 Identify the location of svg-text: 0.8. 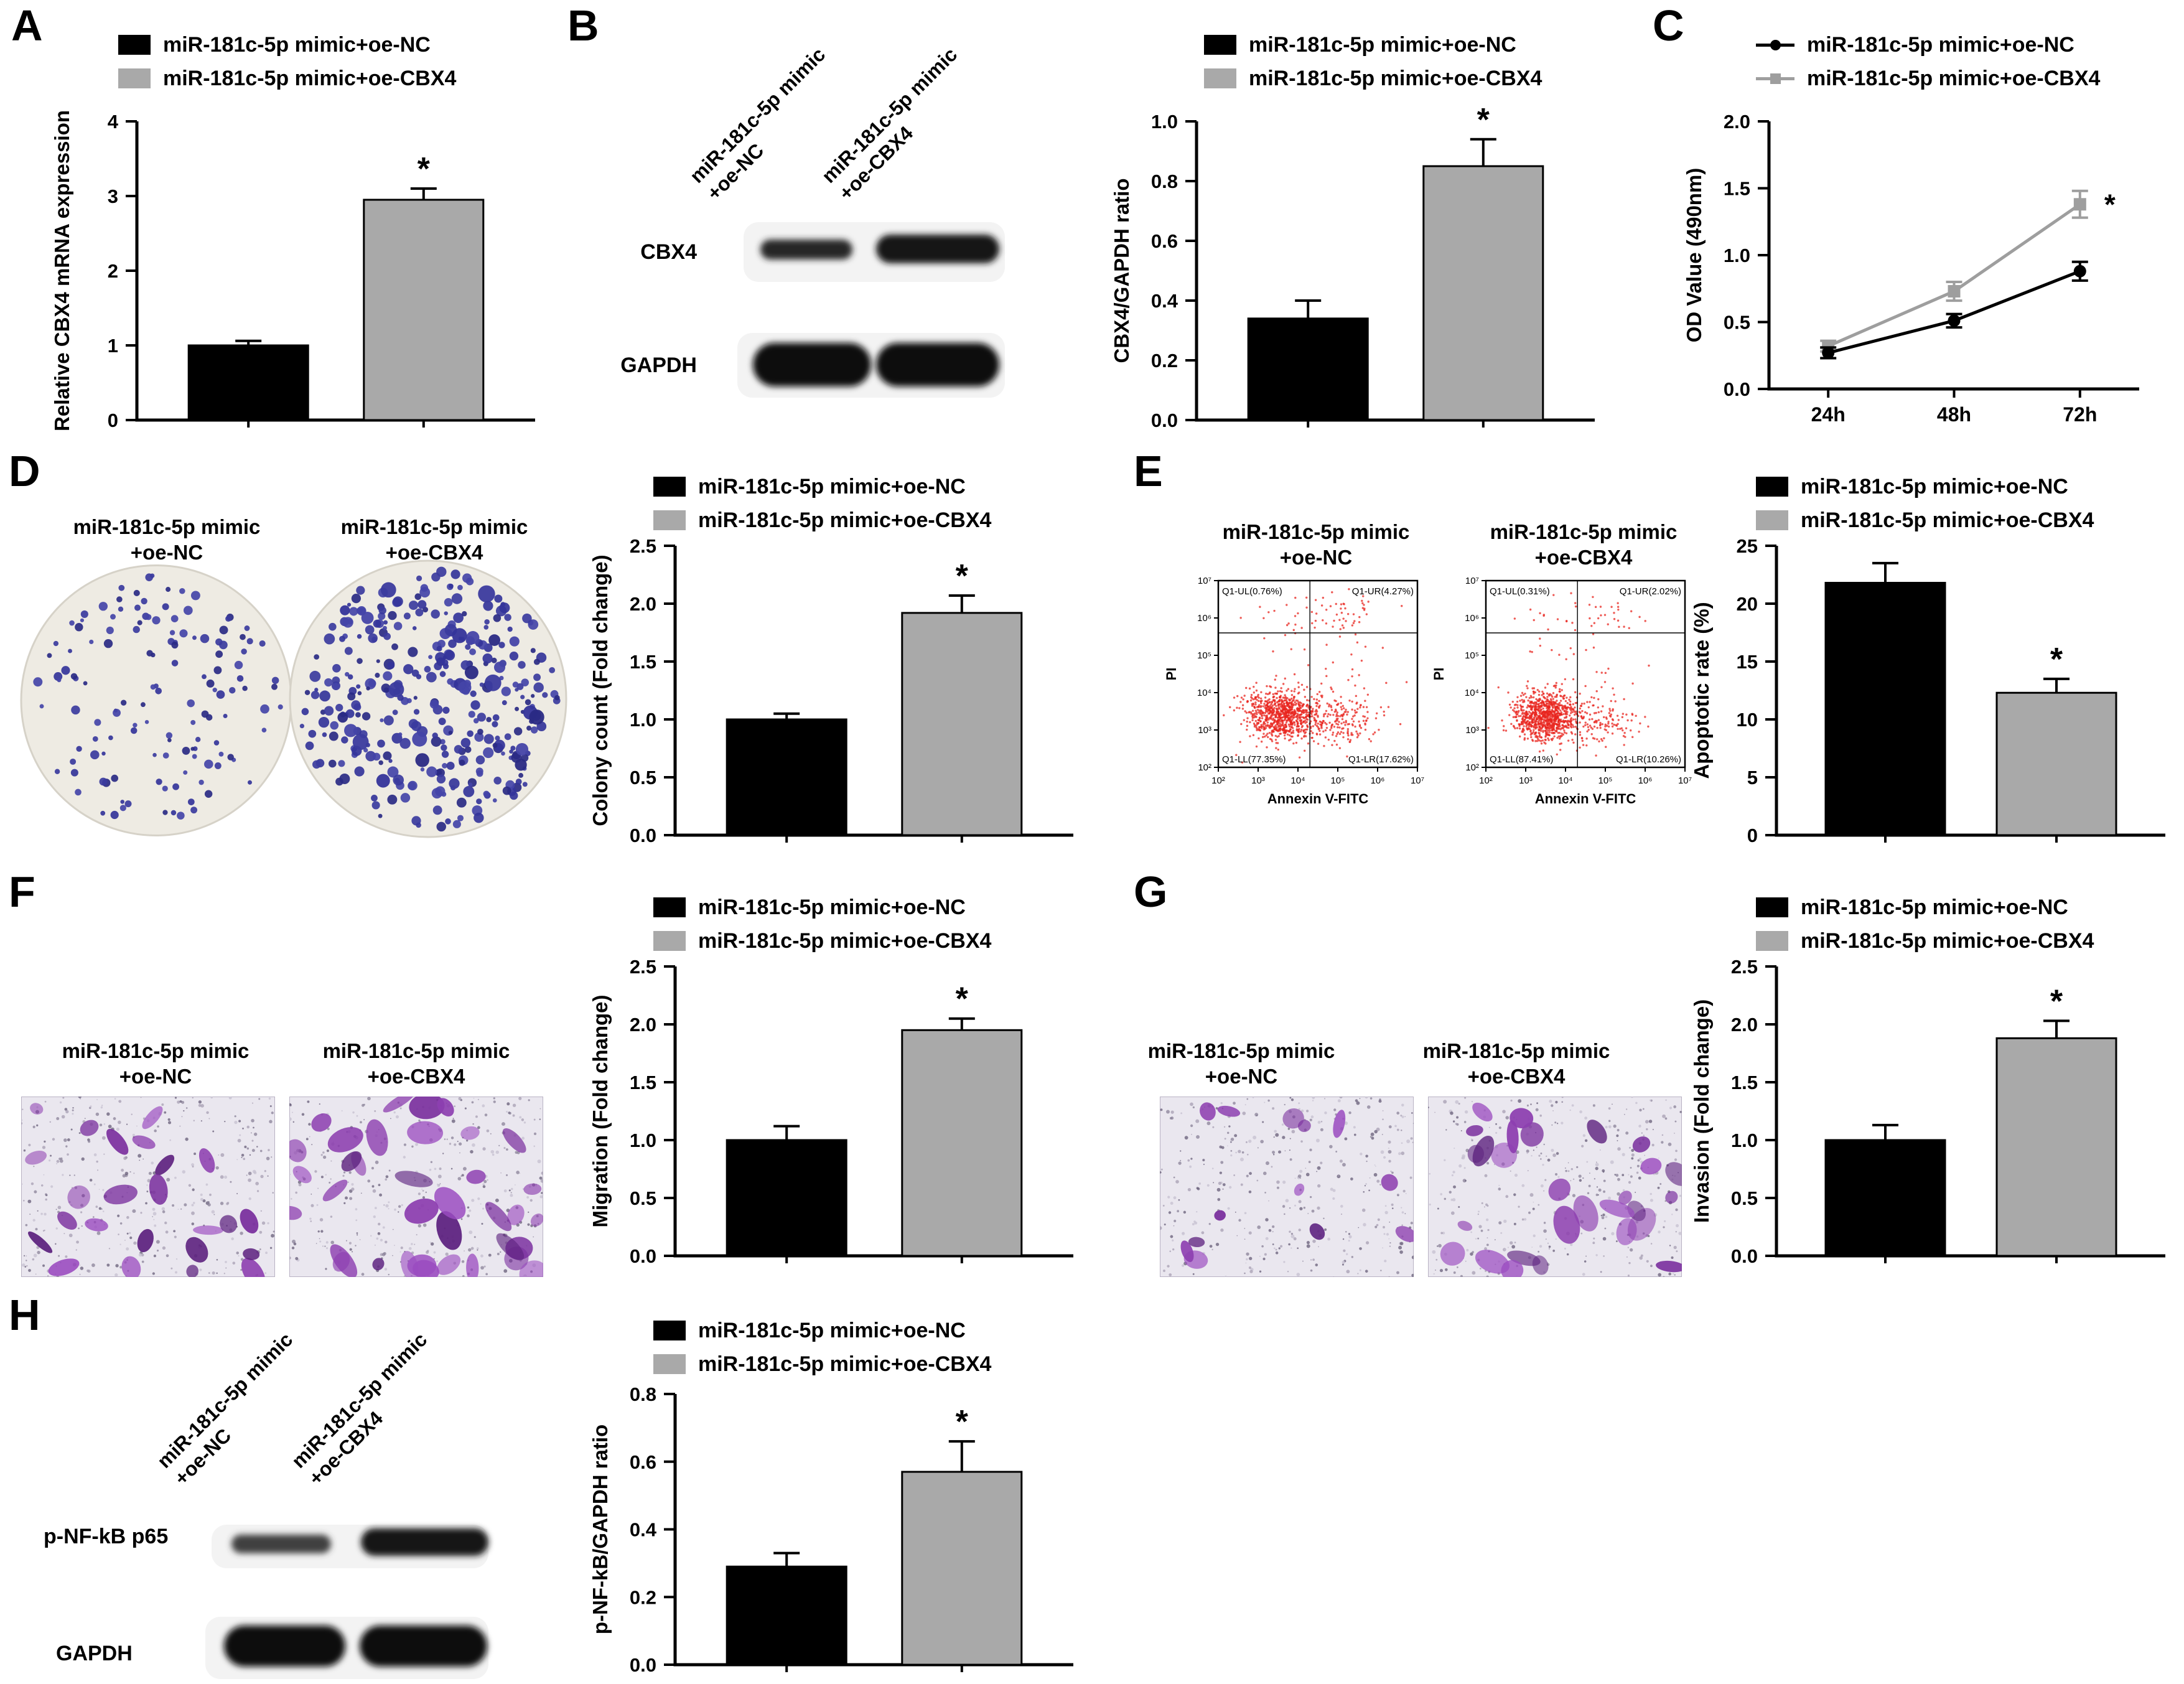
(1164, 181).